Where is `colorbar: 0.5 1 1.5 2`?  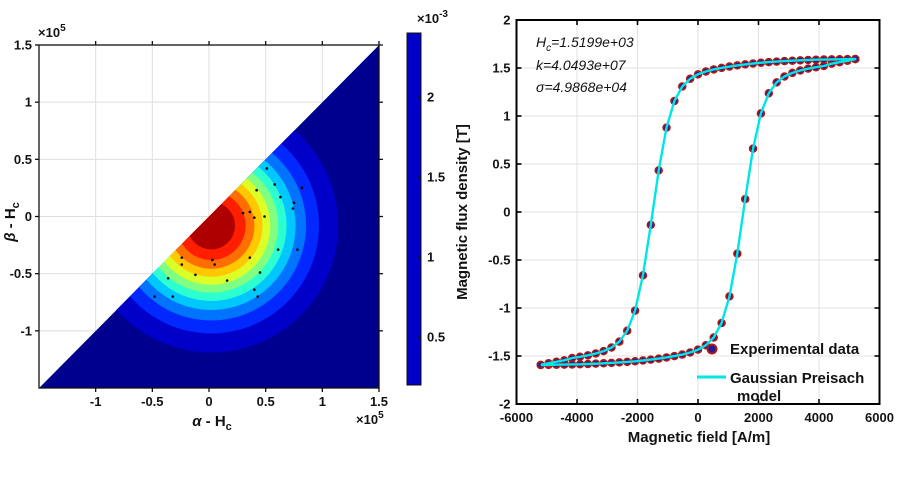 colorbar: 0.5 1 1.5 2 is located at coordinates (425, 209).